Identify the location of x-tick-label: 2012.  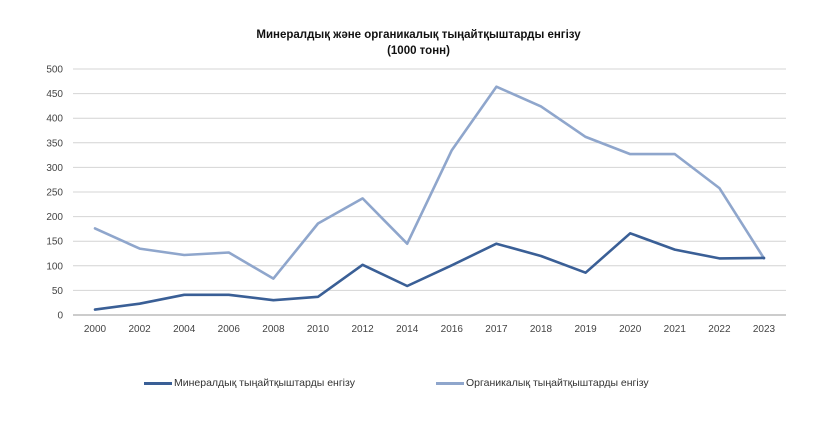
(362, 329).